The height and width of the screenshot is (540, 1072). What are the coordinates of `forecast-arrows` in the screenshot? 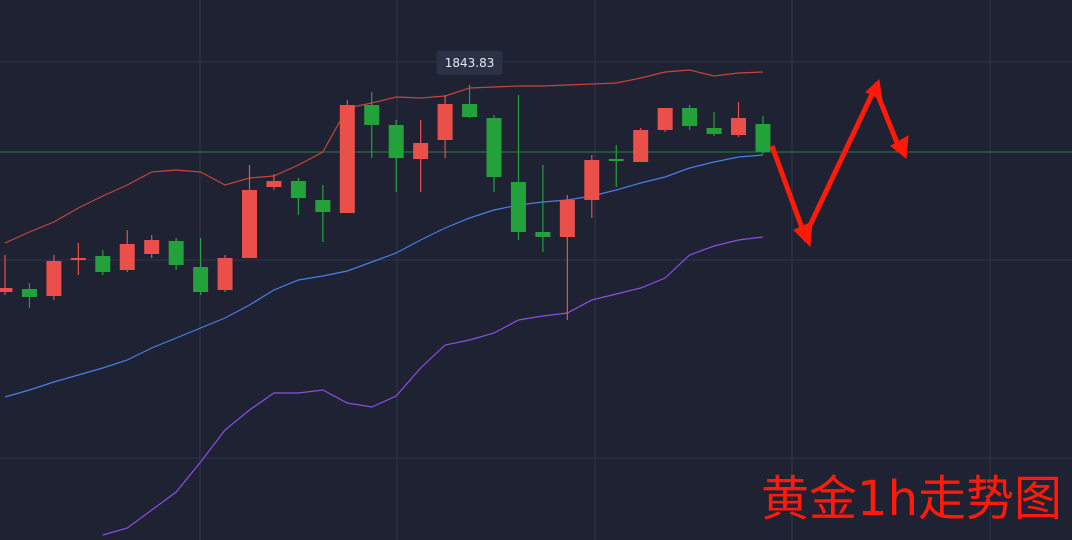 It's located at (839, 163).